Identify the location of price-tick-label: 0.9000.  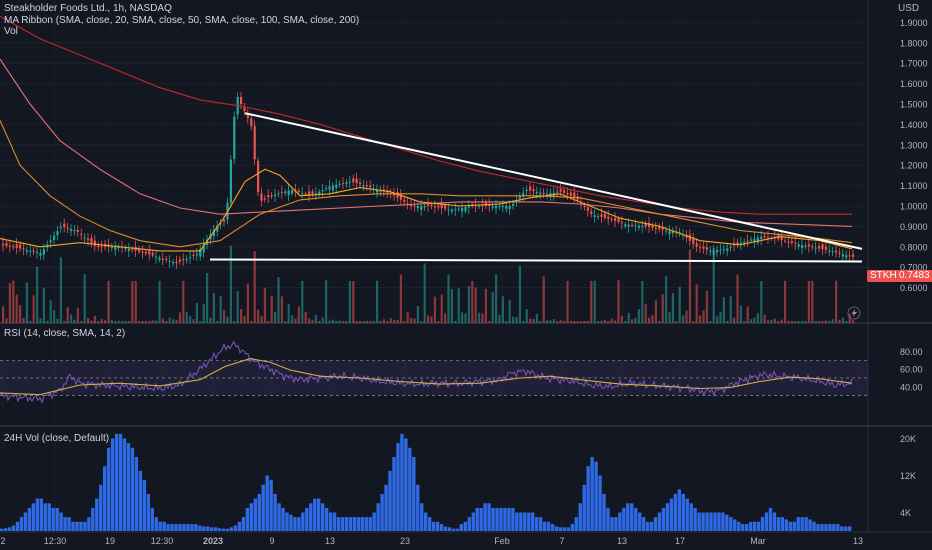
(914, 227).